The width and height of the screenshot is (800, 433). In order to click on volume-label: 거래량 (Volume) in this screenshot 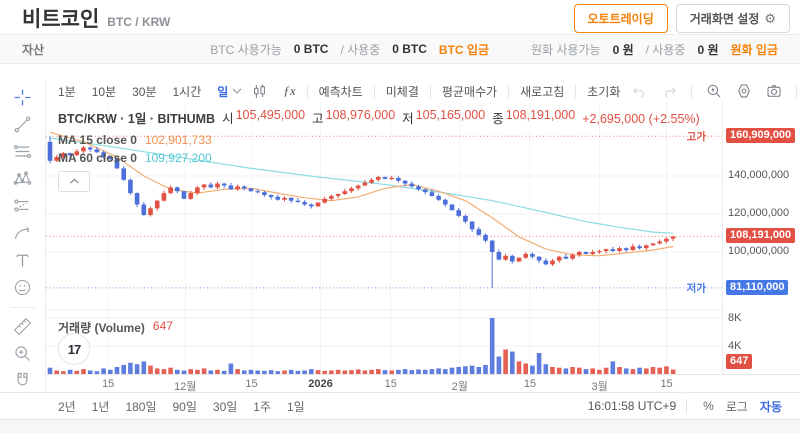, I will do `click(101, 328)`.